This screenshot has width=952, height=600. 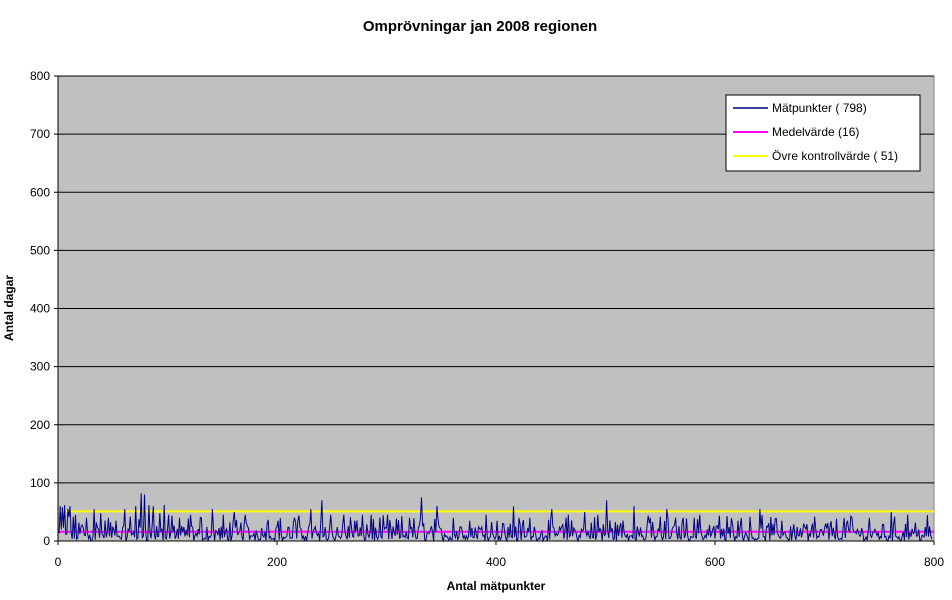 What do you see at coordinates (9, 308) in the screenshot?
I see `y-axis-title: Antal dagar` at bounding box center [9, 308].